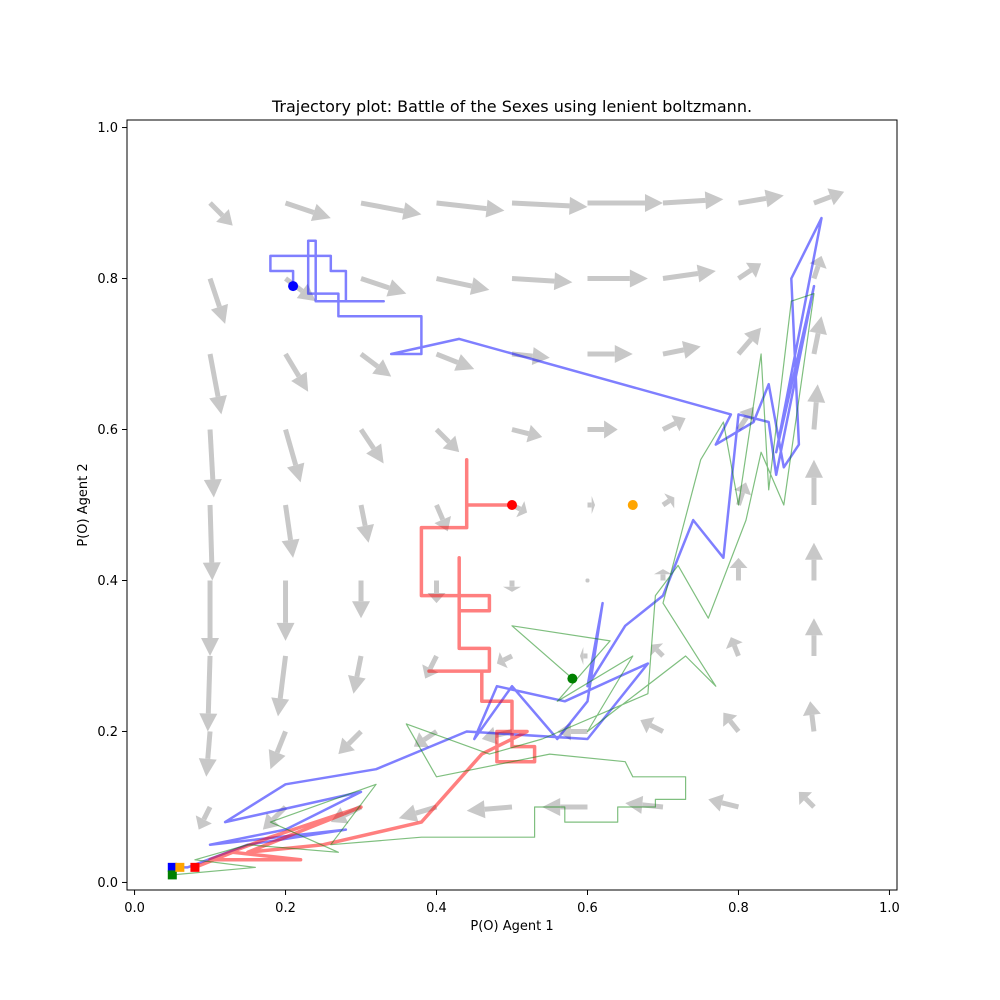  I want to click on y-axis-ticks: 0.0 0.2 0.4 0.6 0.8 1.0, so click(112, 506).